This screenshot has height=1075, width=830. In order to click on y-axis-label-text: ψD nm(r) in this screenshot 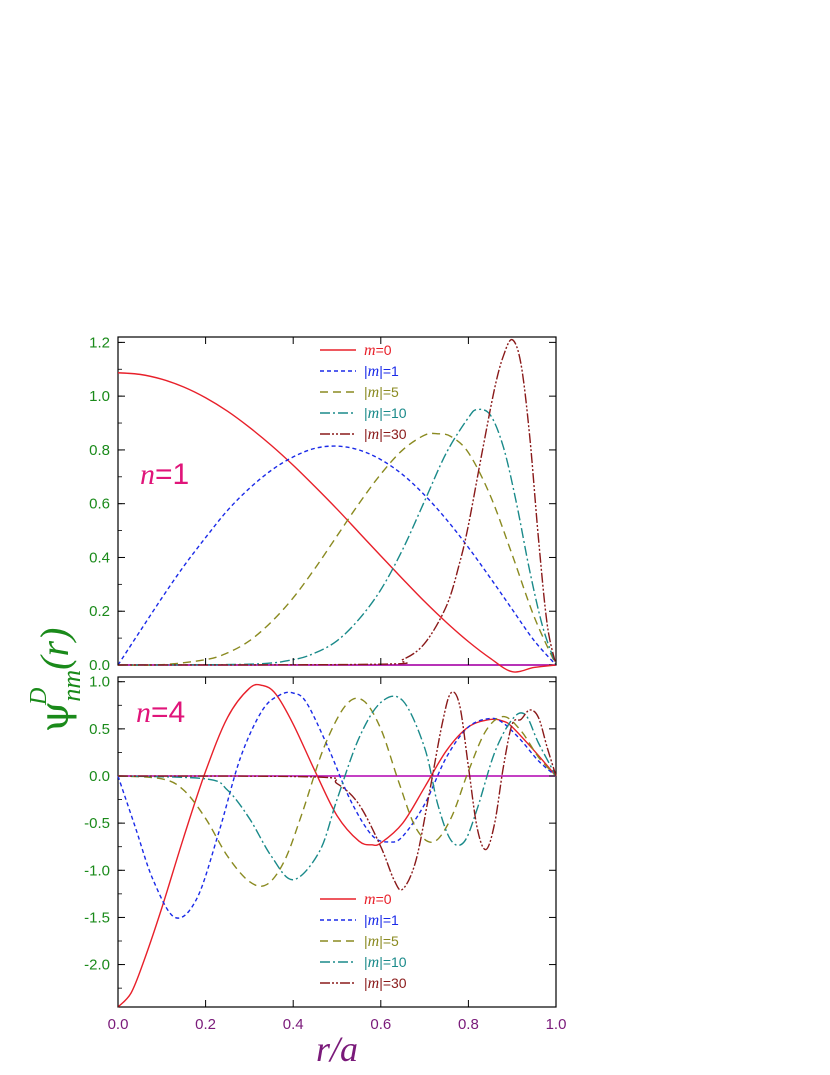, I will do `click(56, 680)`.